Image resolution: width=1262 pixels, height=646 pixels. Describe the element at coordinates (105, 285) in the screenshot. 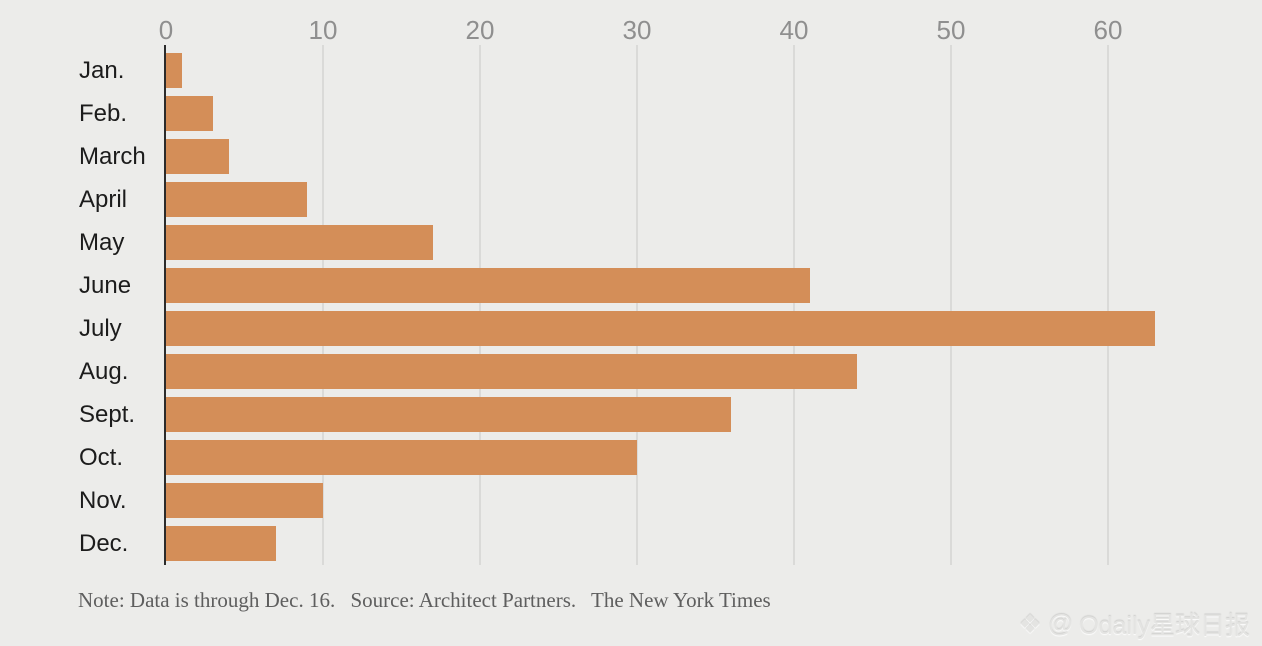

I see `y-label-june: June` at that location.